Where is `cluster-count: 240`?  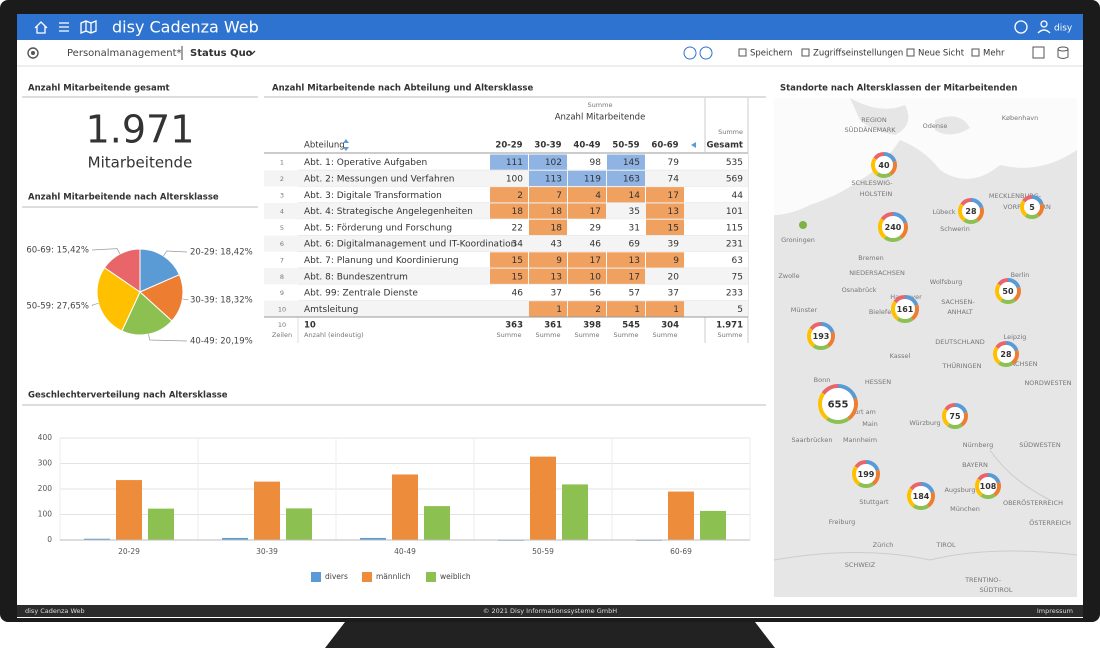
cluster-count: 240 is located at coordinates (893, 227).